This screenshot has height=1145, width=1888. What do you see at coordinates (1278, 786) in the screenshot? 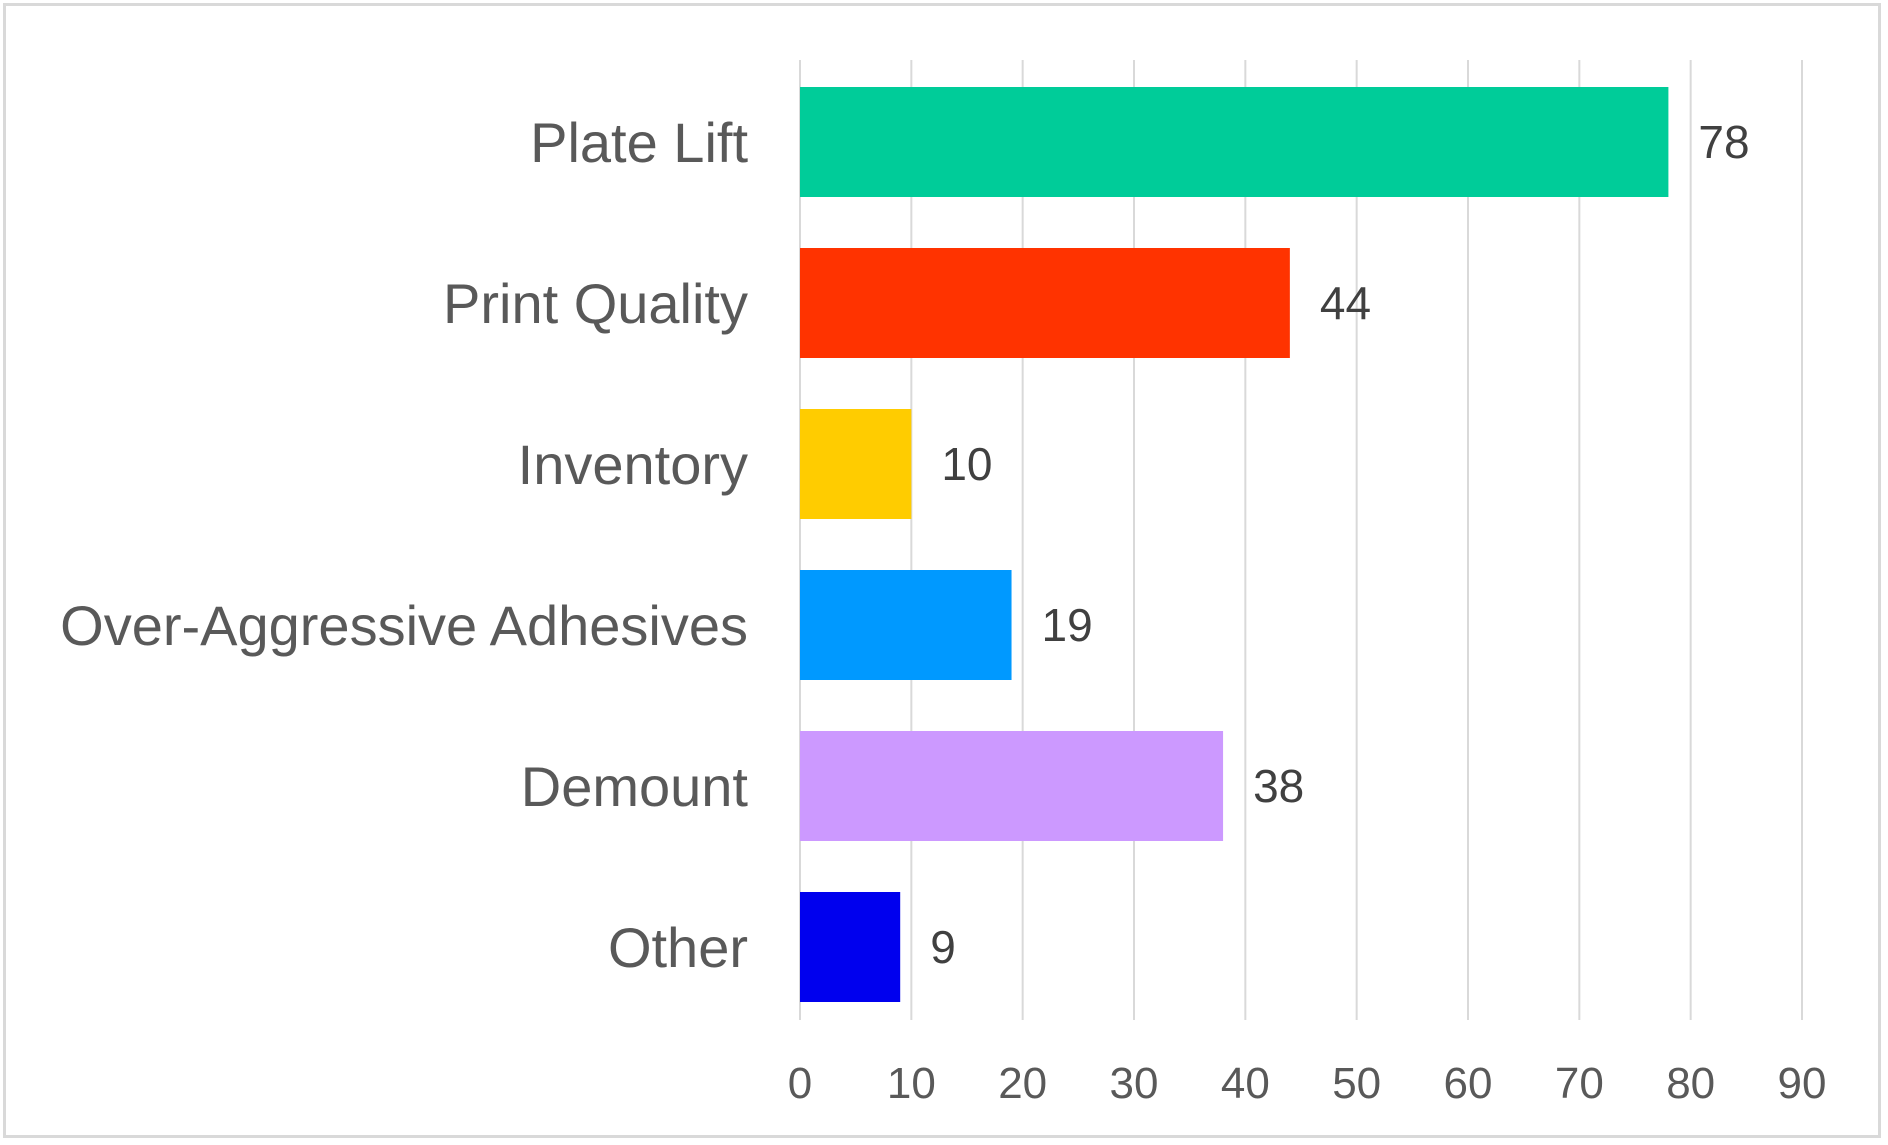
I see `value-label-demount: 38` at bounding box center [1278, 786].